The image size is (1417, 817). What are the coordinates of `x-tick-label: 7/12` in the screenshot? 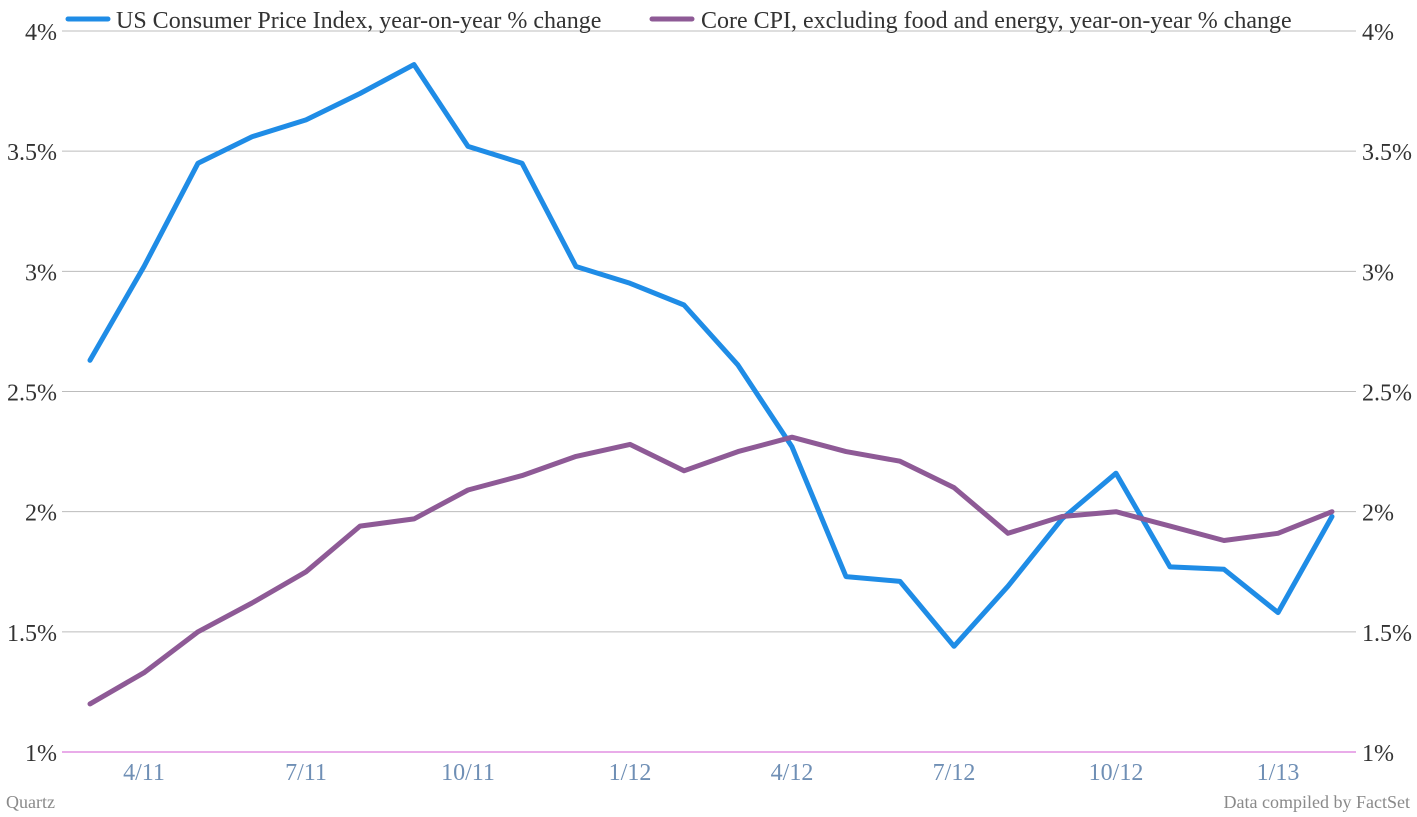 It's located at (954, 773).